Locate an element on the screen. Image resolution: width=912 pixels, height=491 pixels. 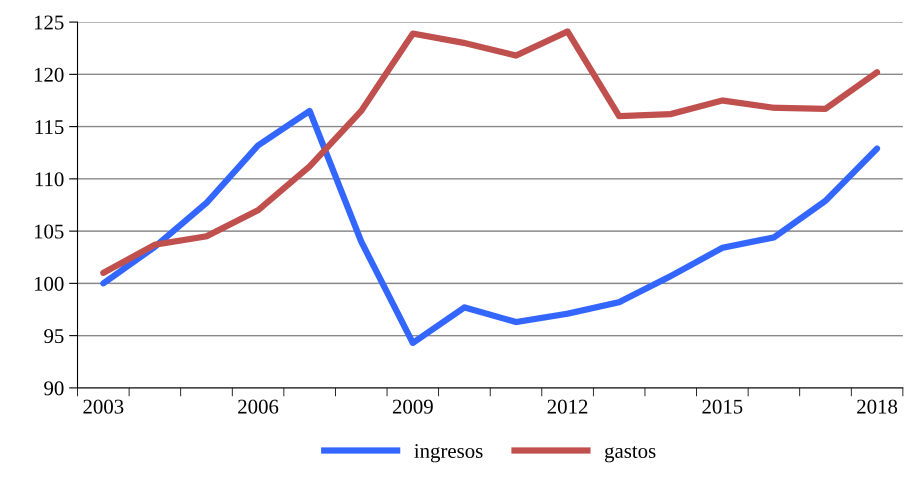
y-tick-label: 120 is located at coordinates (49, 75).